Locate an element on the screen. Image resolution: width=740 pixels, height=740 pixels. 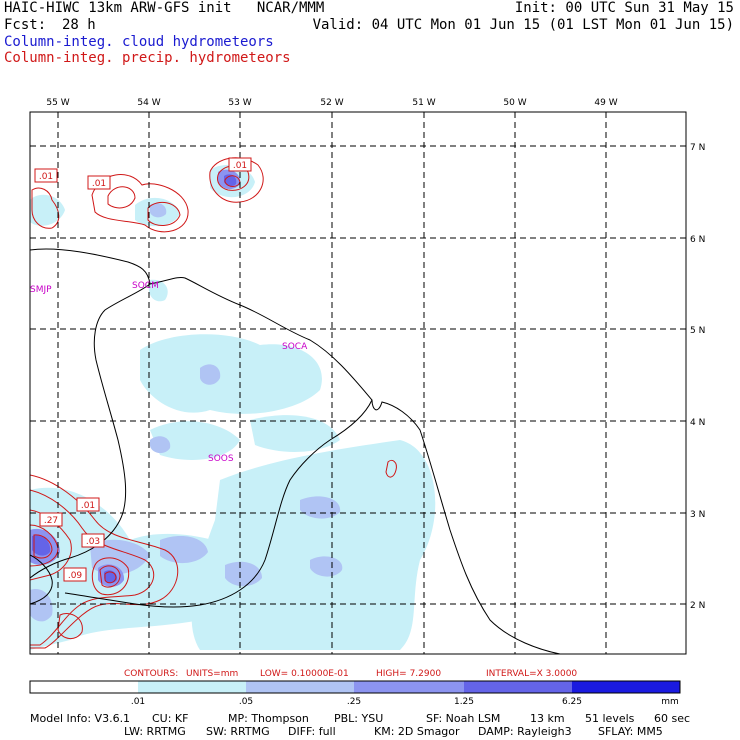
model-diff: DIFF: full is located at coordinates (312, 731).